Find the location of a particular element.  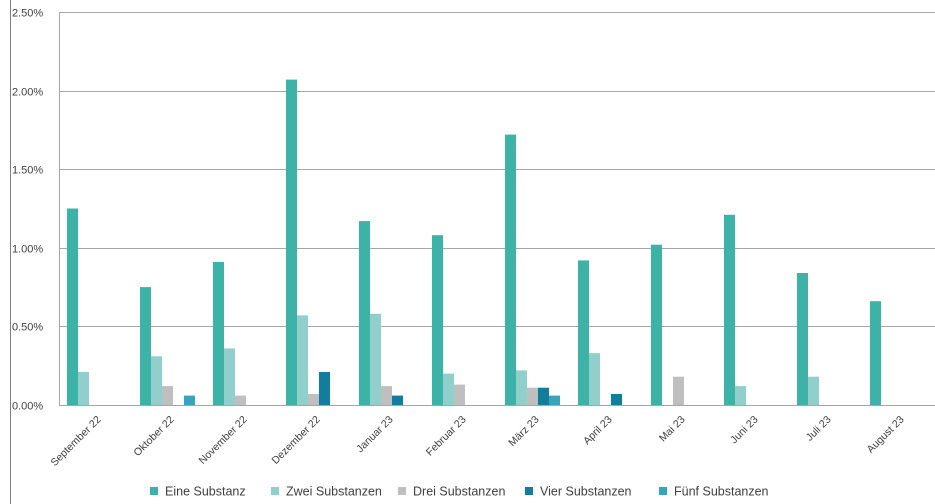

x-tick-label: Oktober 22 is located at coordinates (153, 436).